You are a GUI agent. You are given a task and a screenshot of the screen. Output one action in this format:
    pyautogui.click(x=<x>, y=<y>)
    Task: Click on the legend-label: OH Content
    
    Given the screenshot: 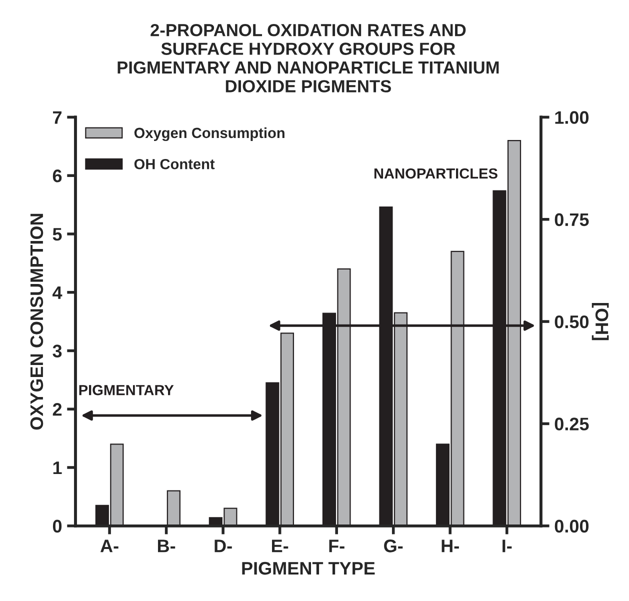 What is the action you would take?
    pyautogui.click(x=174, y=164)
    